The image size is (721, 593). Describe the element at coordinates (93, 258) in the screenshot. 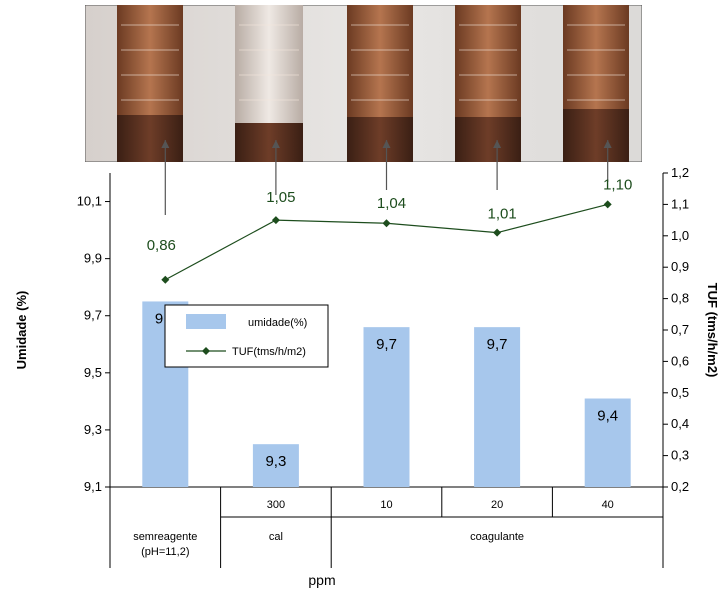

I see `left-tick-label: 9,9` at that location.